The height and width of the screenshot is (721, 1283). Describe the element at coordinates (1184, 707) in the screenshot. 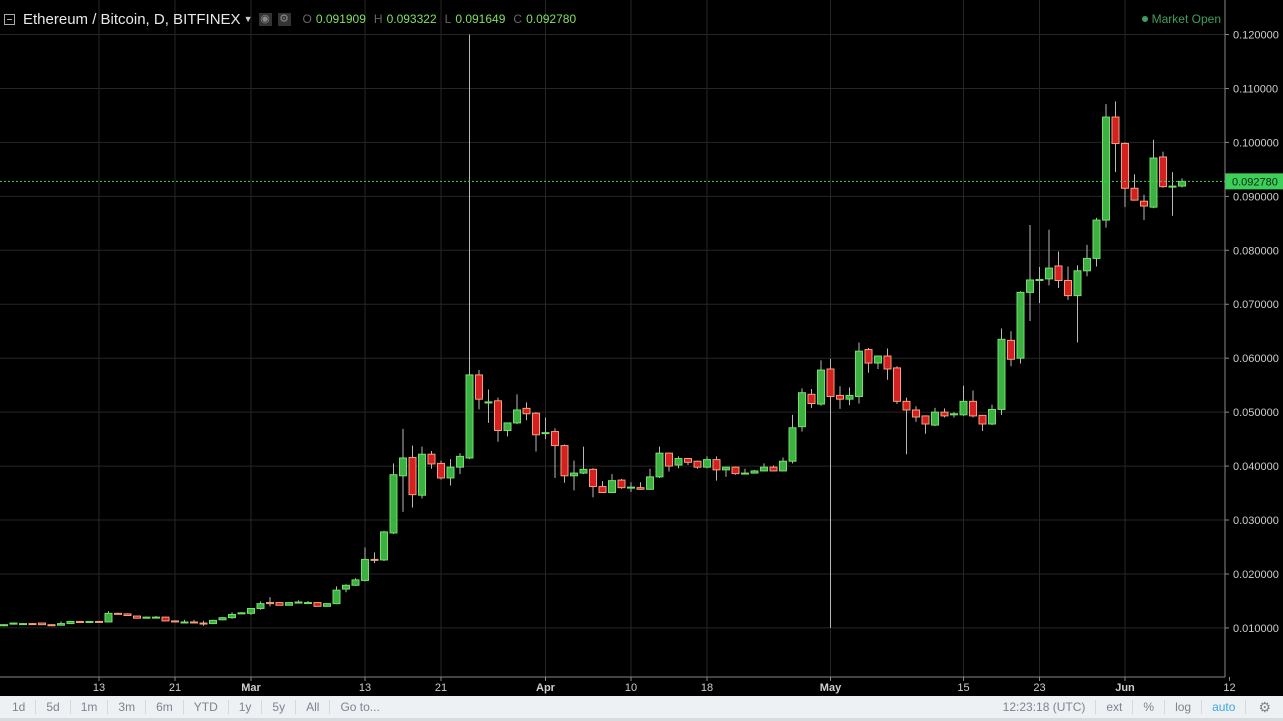

I see `log-button: log` at that location.